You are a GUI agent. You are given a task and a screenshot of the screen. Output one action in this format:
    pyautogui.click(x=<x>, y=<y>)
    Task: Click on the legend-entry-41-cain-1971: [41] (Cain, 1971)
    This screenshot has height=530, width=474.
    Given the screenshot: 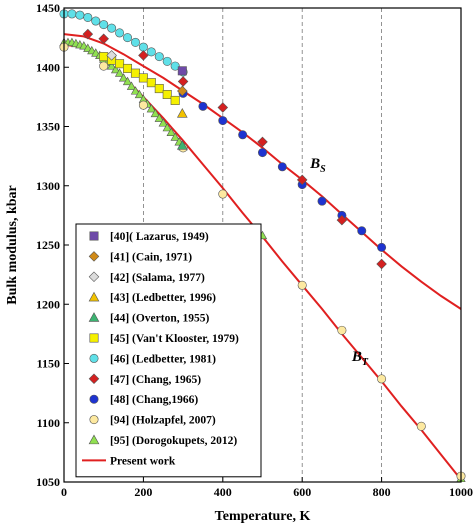 What is the action you would take?
    pyautogui.click(x=140, y=257)
    